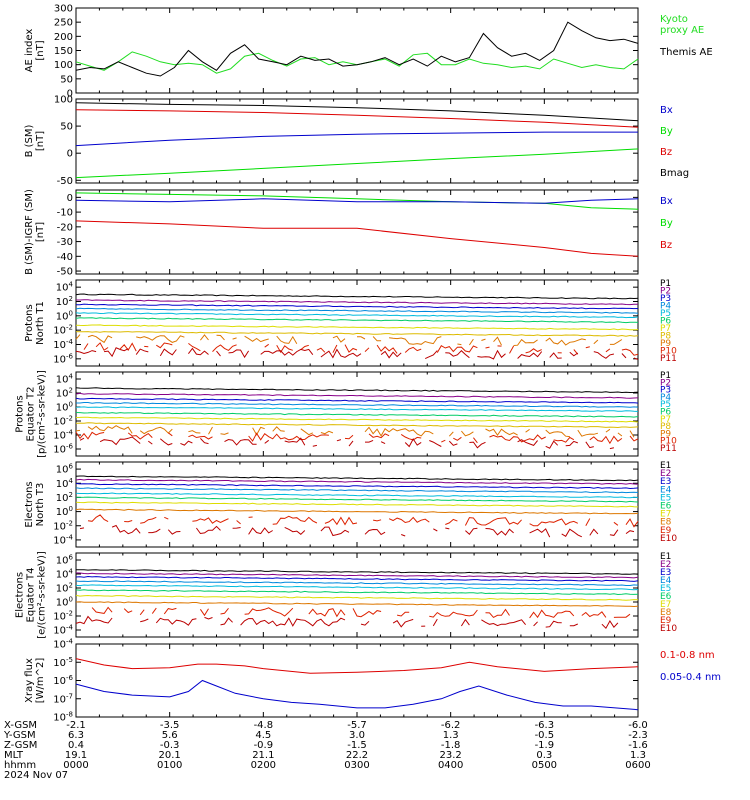  Describe the element at coordinates (40, 232) in the screenshot. I see `y-axis-label-line: [nT]` at that location.